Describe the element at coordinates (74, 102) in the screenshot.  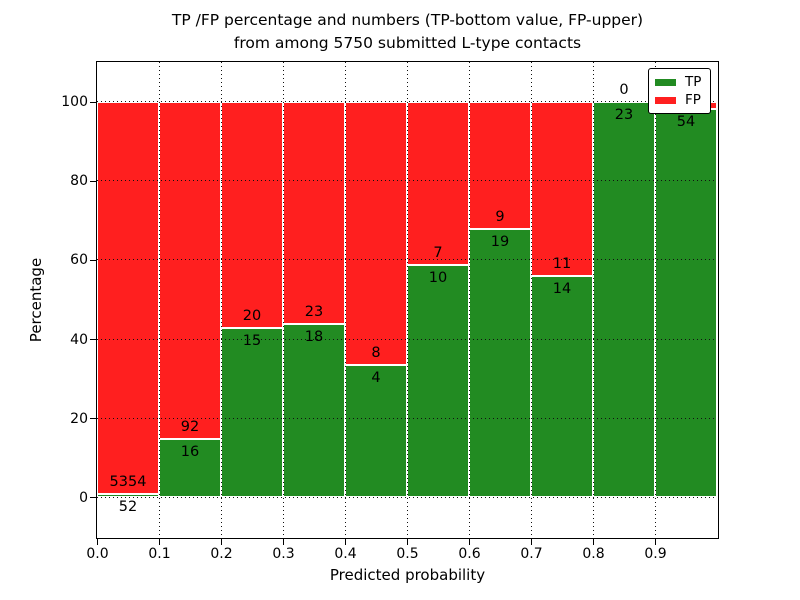
I see `y-tick-label: 100` at that location.